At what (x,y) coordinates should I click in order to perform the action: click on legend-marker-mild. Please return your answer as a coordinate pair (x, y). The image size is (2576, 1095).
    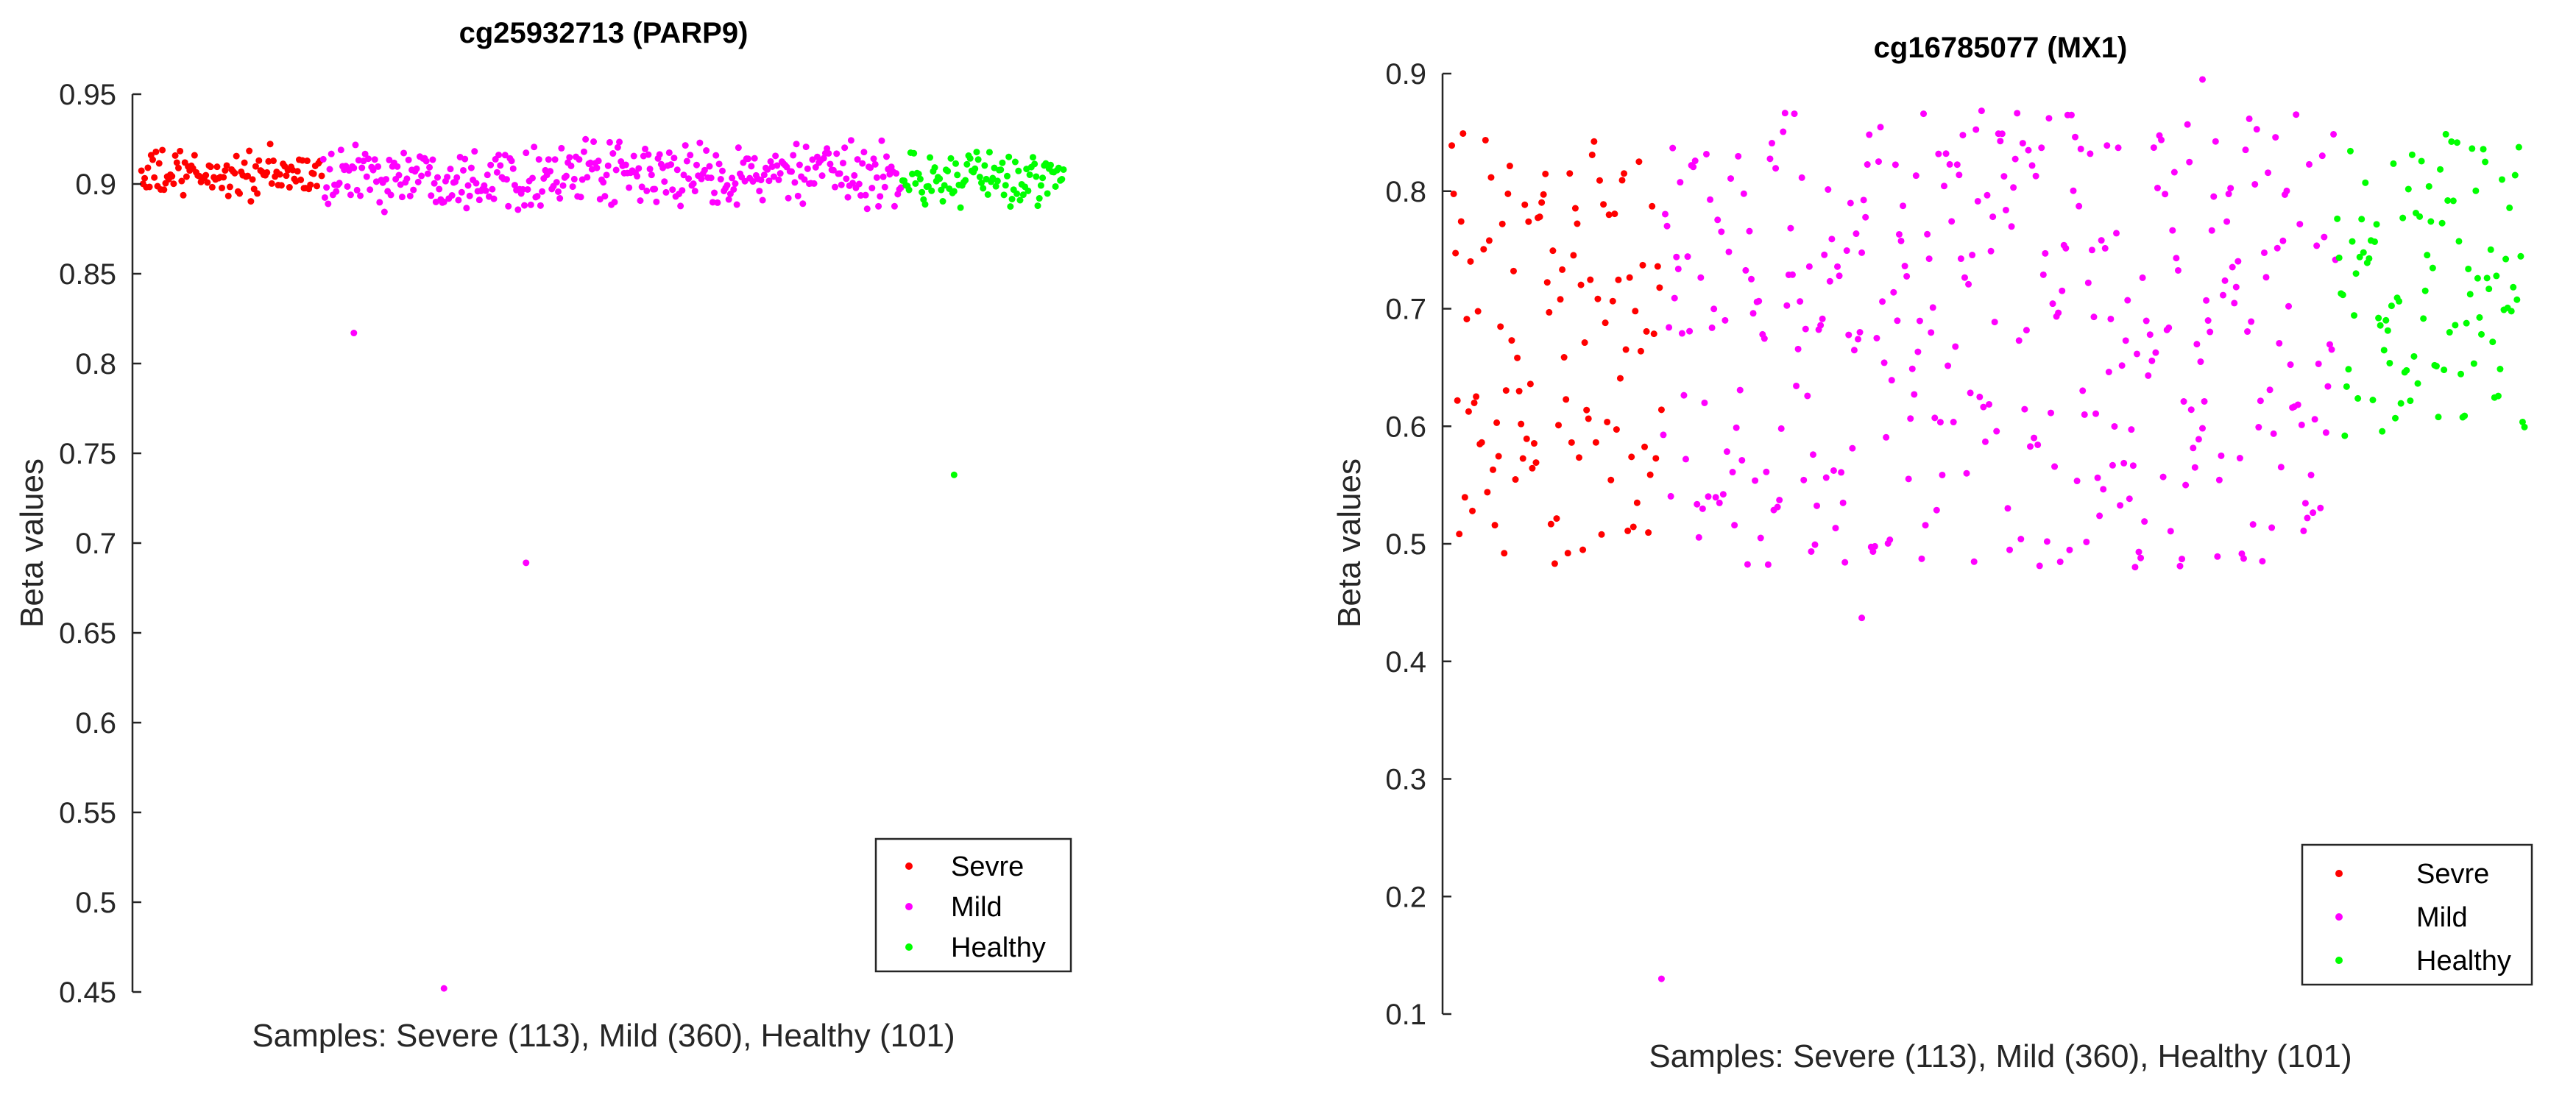
    Looking at the image, I should click on (2339, 917).